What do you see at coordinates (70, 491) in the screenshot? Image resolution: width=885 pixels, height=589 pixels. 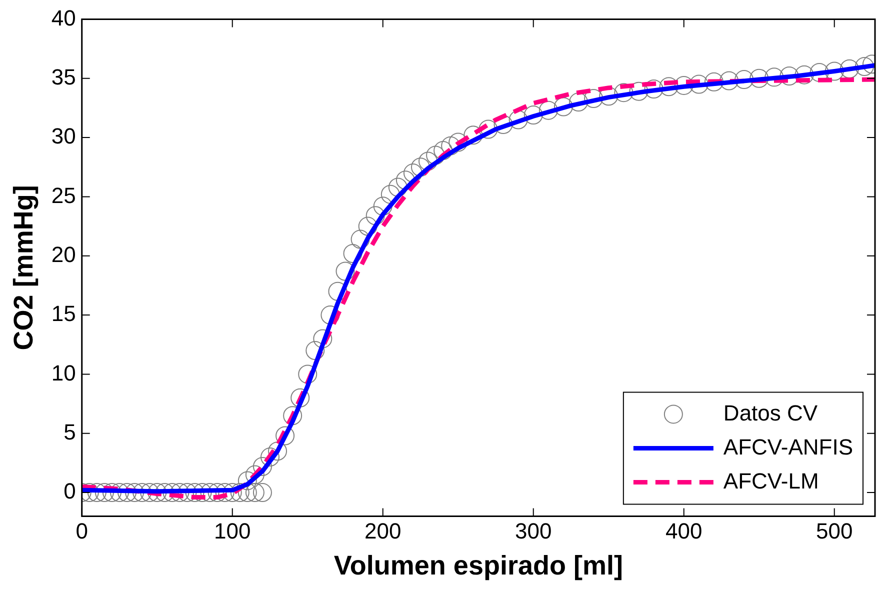 I see `y-tick-label: 0` at bounding box center [70, 491].